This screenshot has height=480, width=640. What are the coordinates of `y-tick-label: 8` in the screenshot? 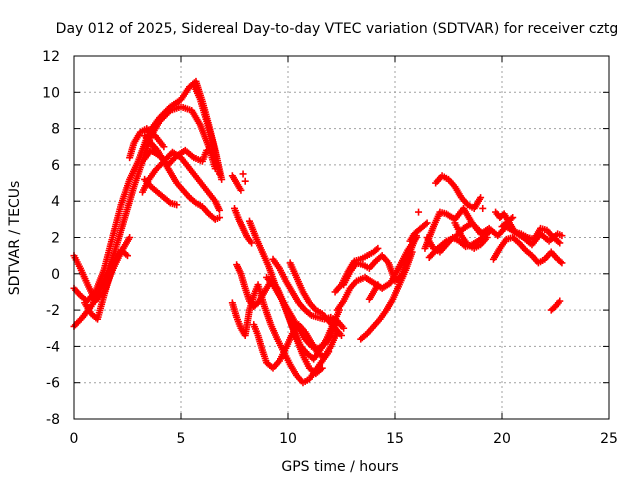 It's located at (55, 130).